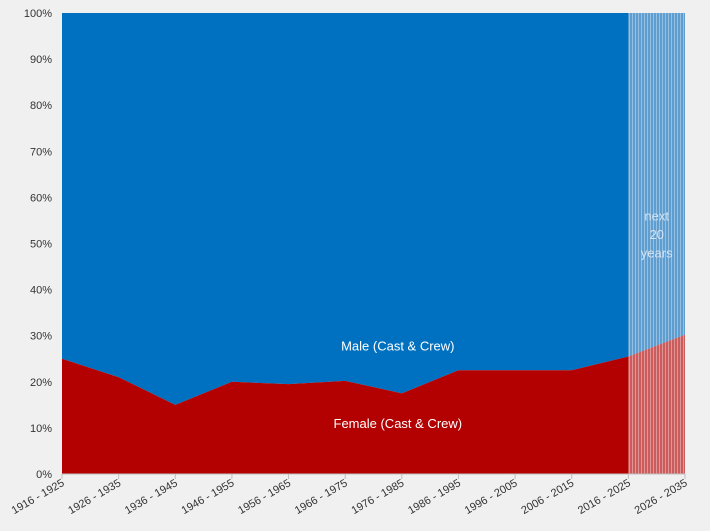  What do you see at coordinates (38, 14) in the screenshot?
I see `y-tick-label: 100%` at bounding box center [38, 14].